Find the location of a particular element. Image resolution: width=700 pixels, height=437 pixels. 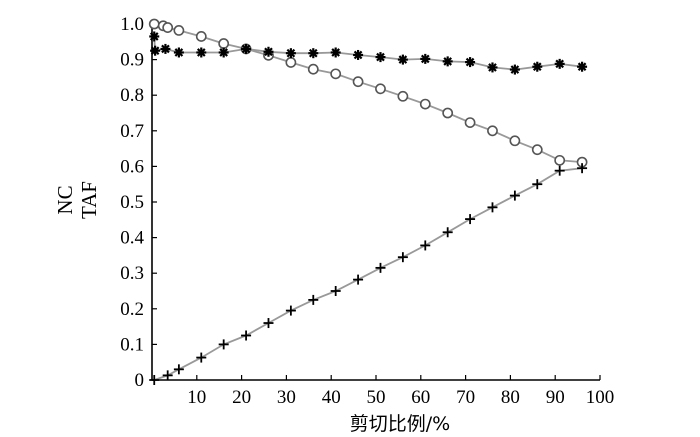

y-axis-title-nc: NC is located at coordinates (65, 199).